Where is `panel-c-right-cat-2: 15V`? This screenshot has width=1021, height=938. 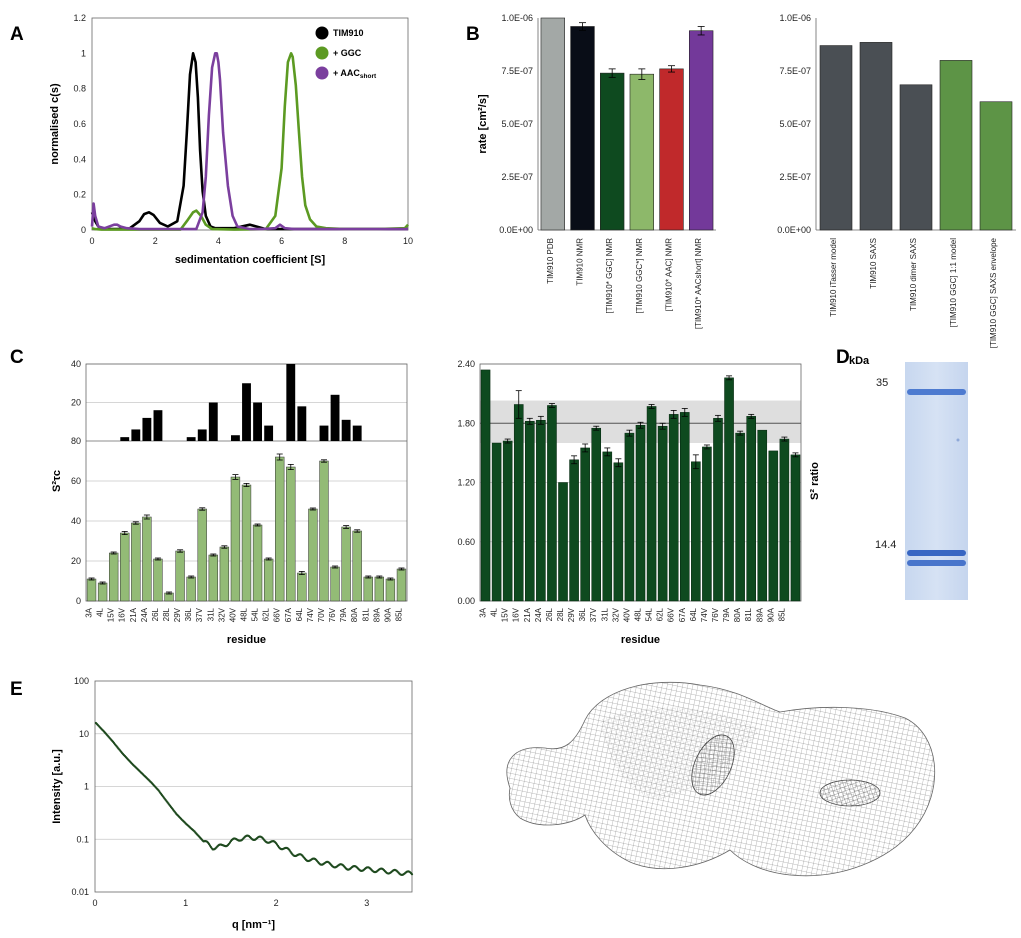 panel-c-right-cat-2: 15V is located at coordinates (505, 614).